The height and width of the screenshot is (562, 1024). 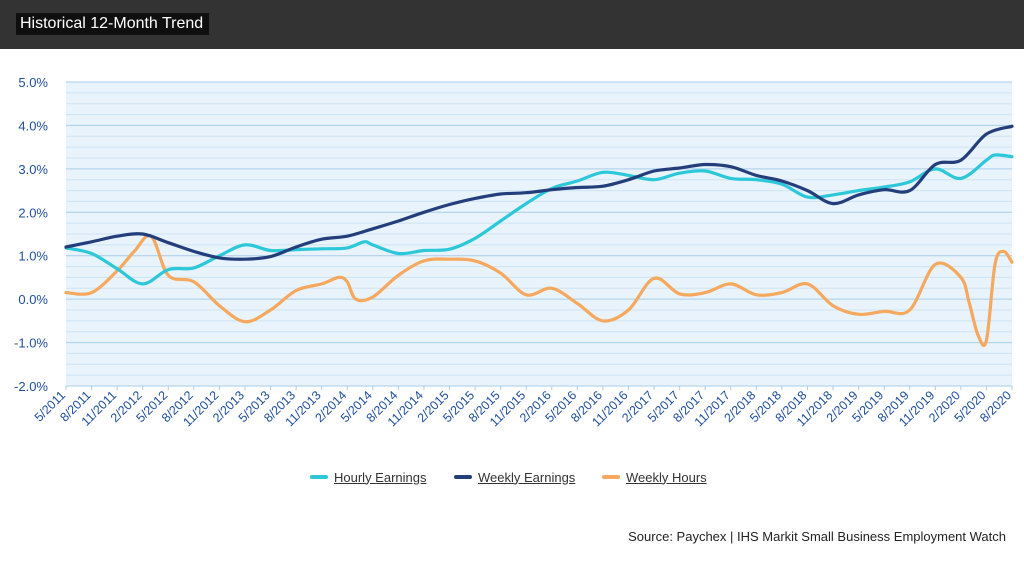 What do you see at coordinates (33, 82) in the screenshot?
I see `y-tick-label: 5.0%` at bounding box center [33, 82].